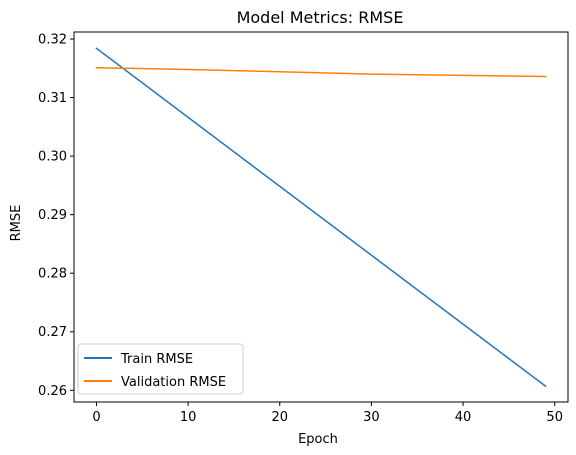 The image size is (576, 455). Describe the element at coordinates (52, 274) in the screenshot. I see `y-tick-label: 0.28` at that location.